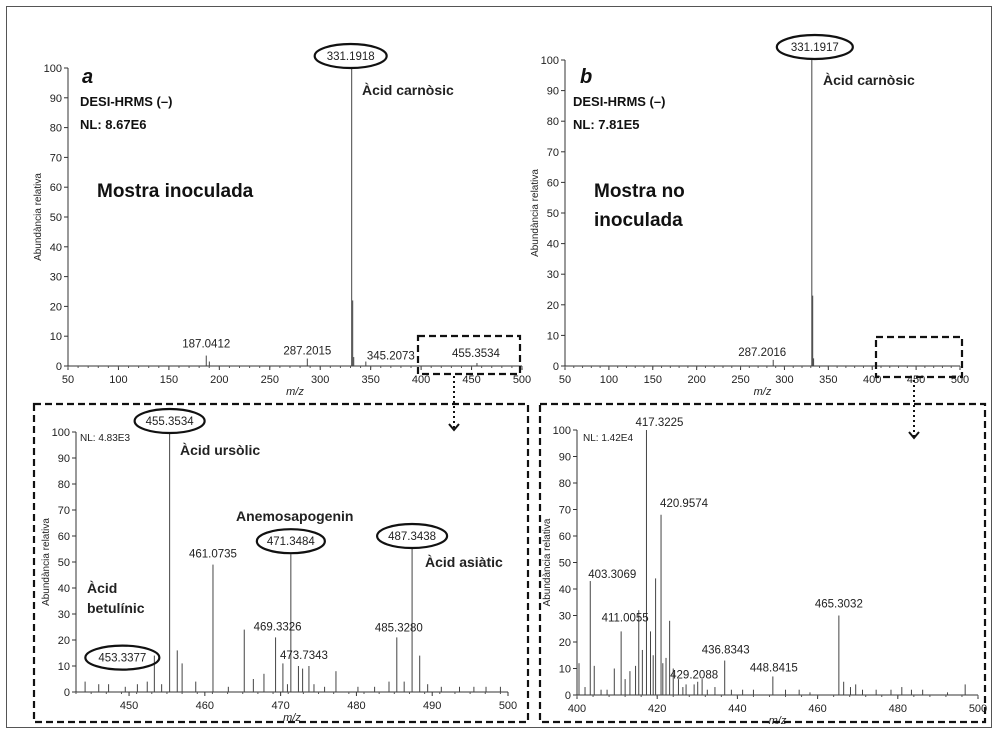 The width and height of the screenshot is (1001, 735). Describe the element at coordinates (839, 605) in the screenshot. I see `peak-label: 465.3032` at that location.